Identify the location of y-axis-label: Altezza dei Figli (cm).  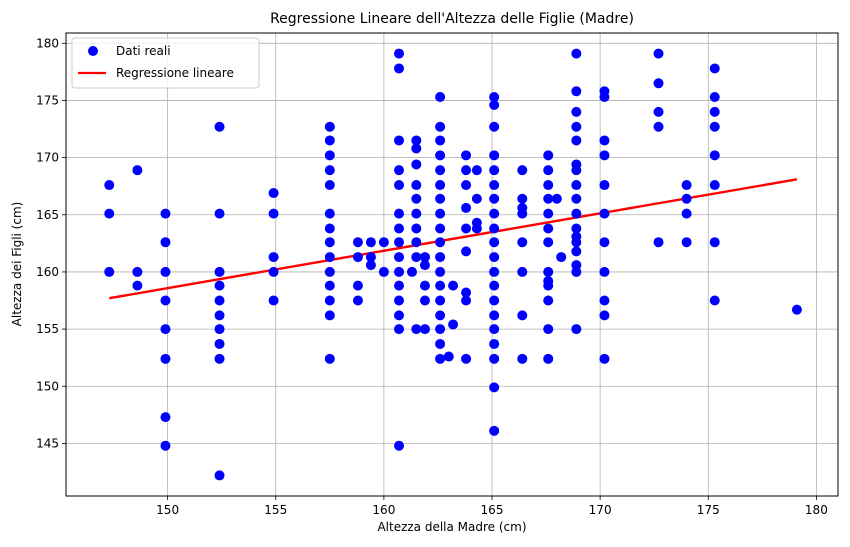
(17, 264).